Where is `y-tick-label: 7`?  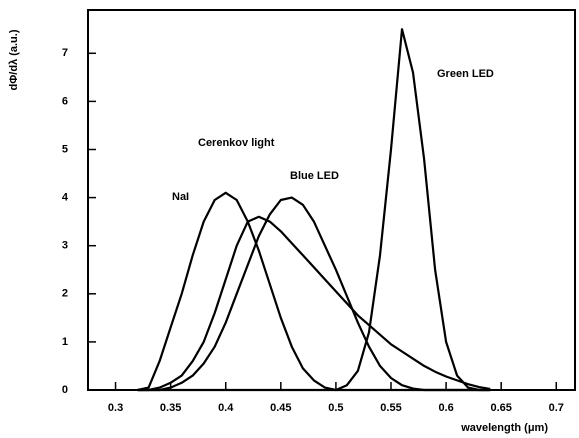 y-tick-label: 7 is located at coordinates (65, 53).